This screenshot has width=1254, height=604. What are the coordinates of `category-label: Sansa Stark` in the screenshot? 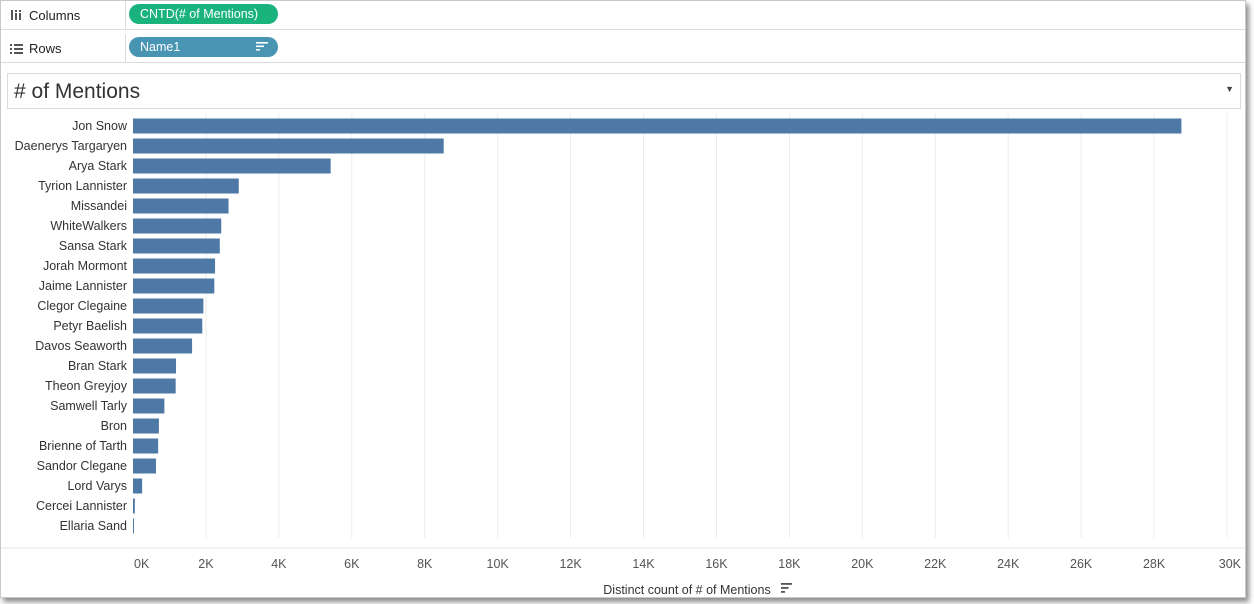 It's located at (93, 246).